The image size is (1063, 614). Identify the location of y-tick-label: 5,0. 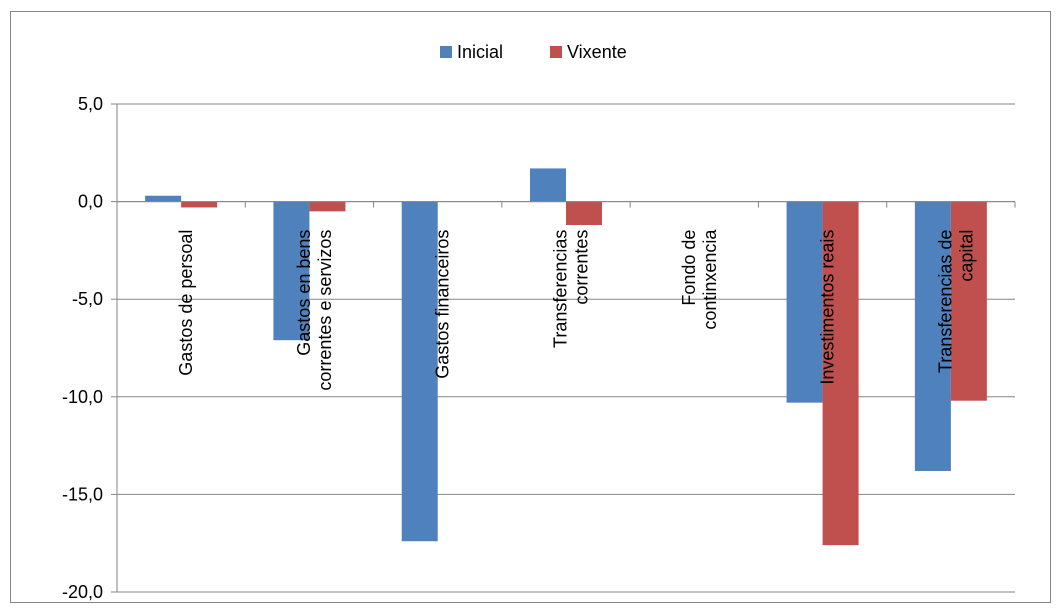
(90, 104).